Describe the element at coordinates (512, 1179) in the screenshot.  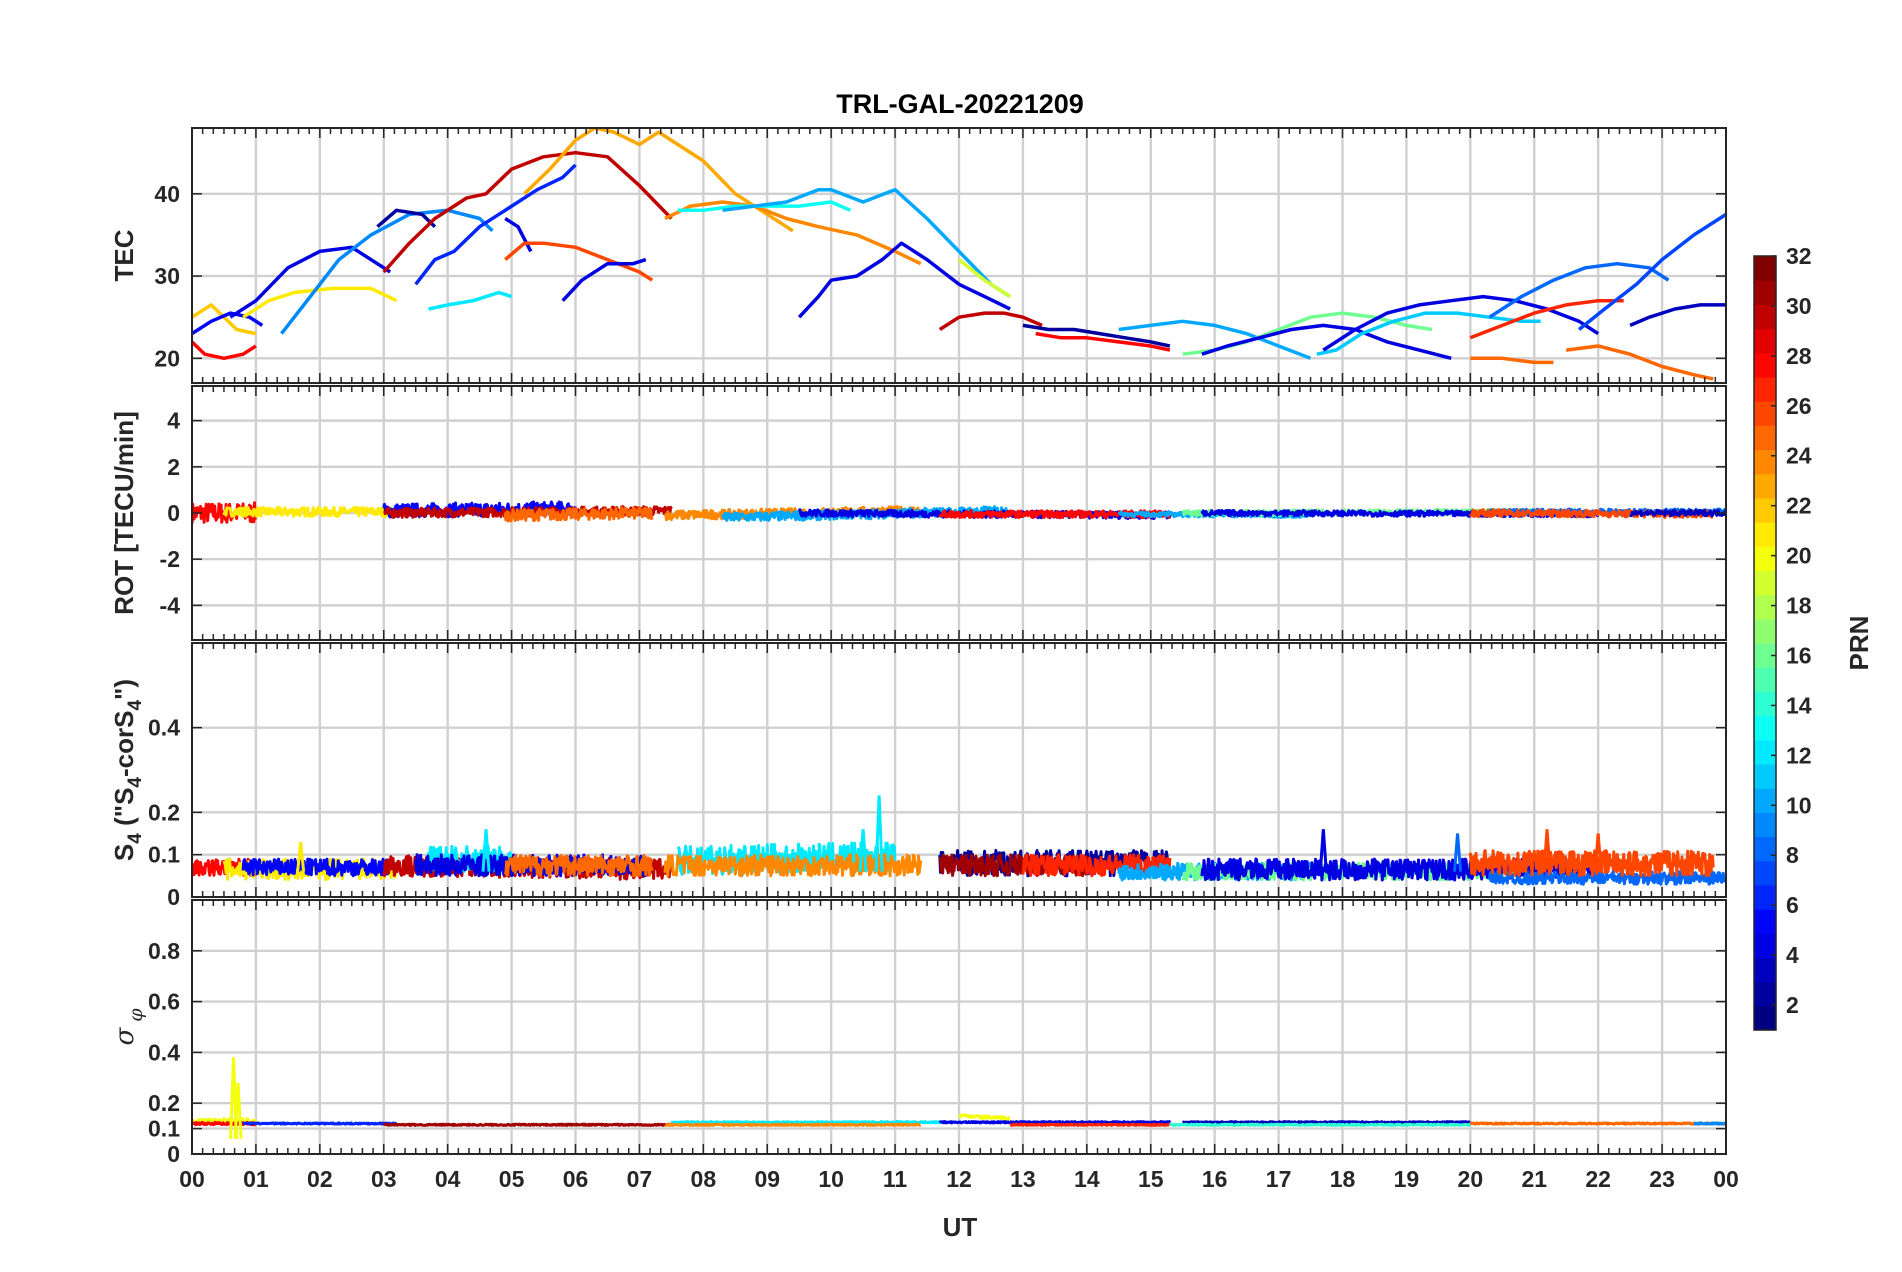
I see `x-tick-label: 05` at that location.